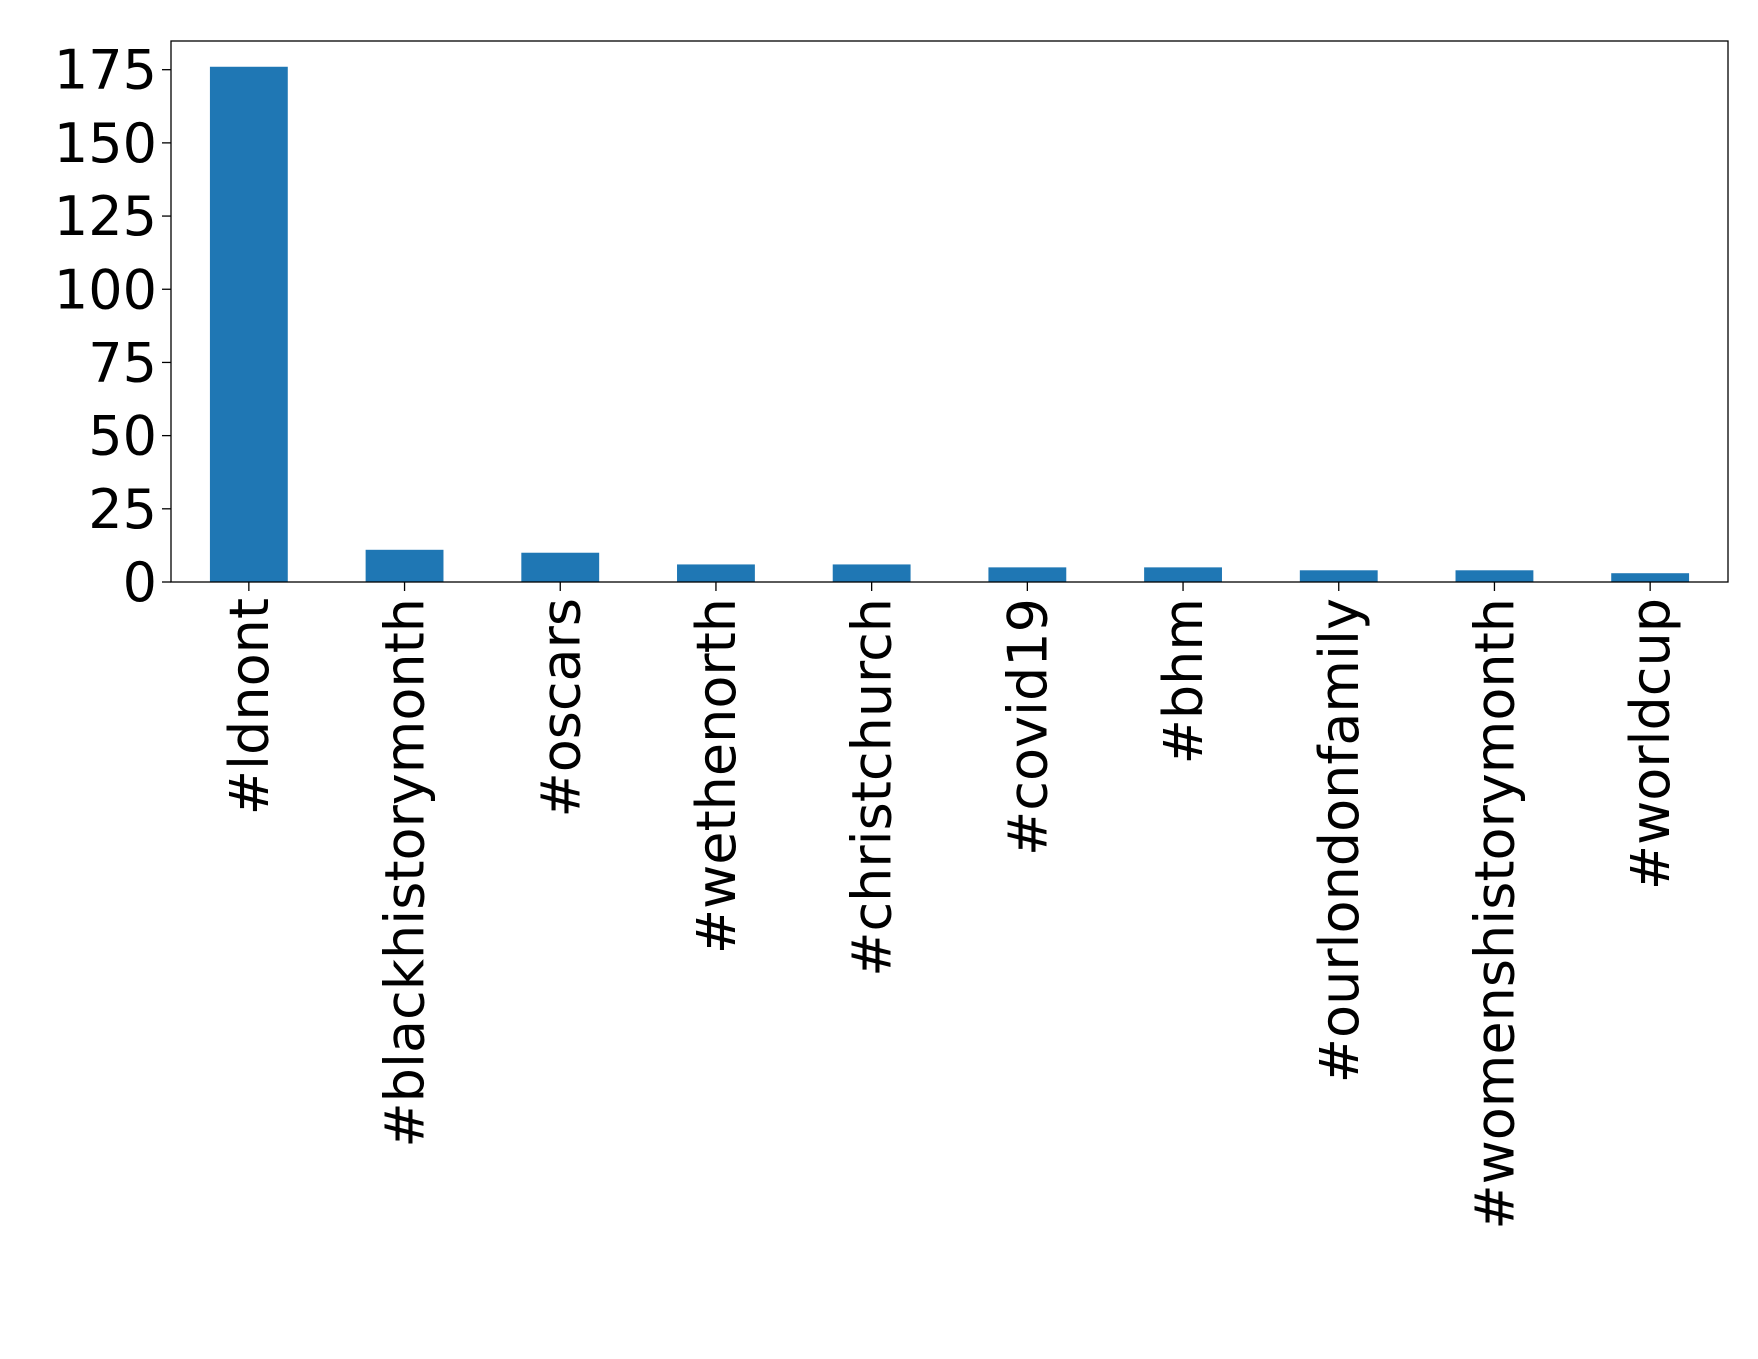 This screenshot has height=1359, width=1758. What do you see at coordinates (122, 362) in the screenshot?
I see `y-tick-label: 75` at bounding box center [122, 362].